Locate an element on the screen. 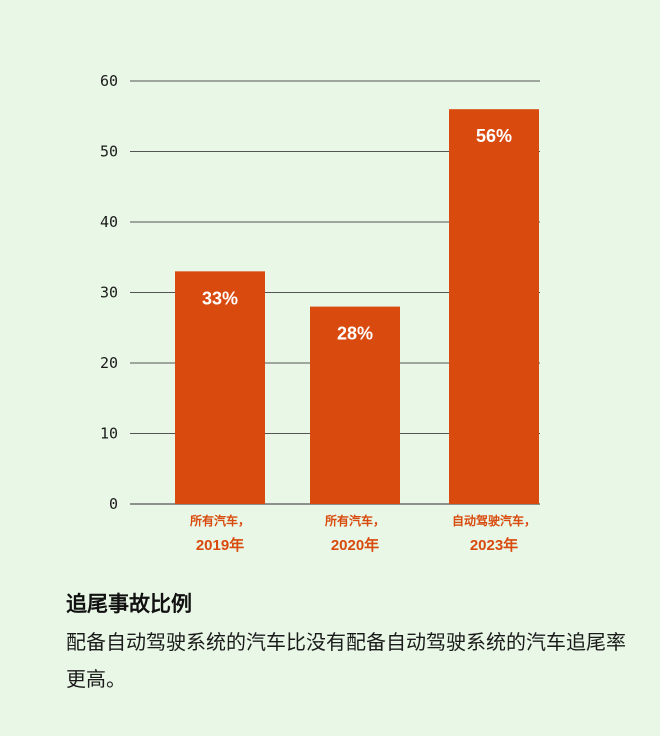  caption: 追尾事故比例 配备自动驾驶系统的汽车比没有配备自动驾驶系统的汽车追尾率更高。 is located at coordinates (346, 643).